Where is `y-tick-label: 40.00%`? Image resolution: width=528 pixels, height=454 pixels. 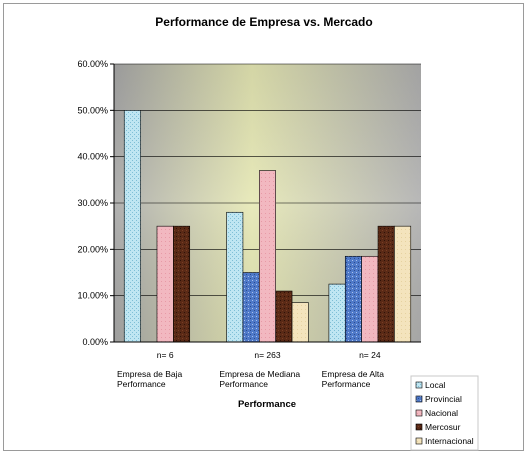 y-tick-label: 40.00% is located at coordinates (92, 157).